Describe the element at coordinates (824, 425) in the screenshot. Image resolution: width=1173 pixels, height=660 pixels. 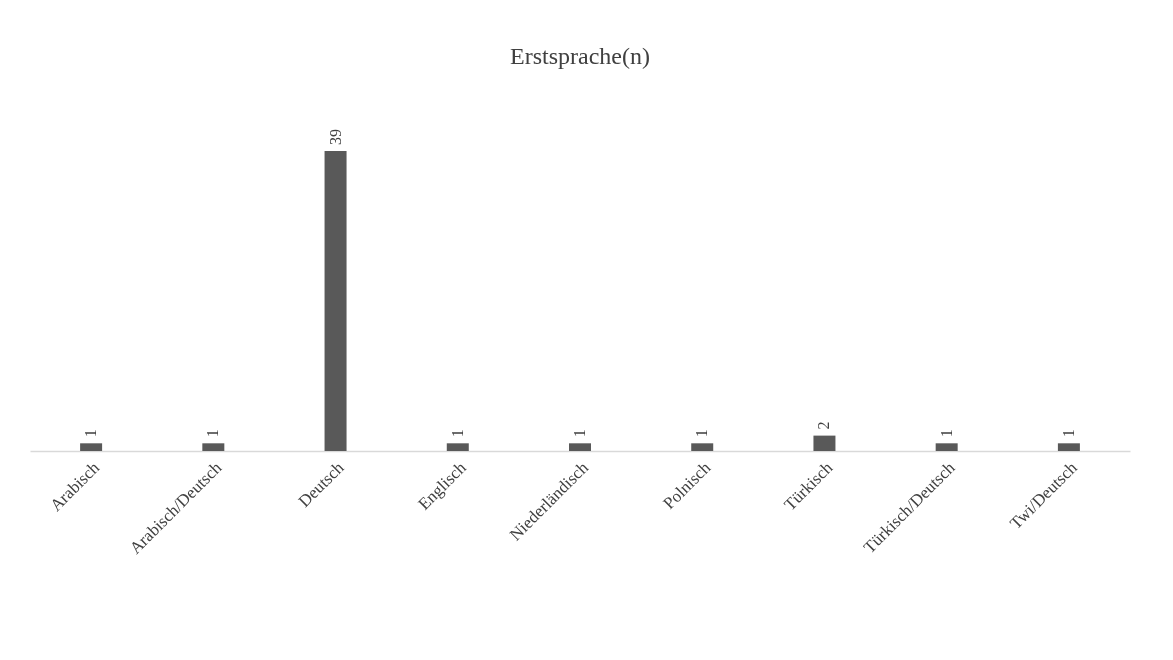
I see `data-label: 2` at that location.